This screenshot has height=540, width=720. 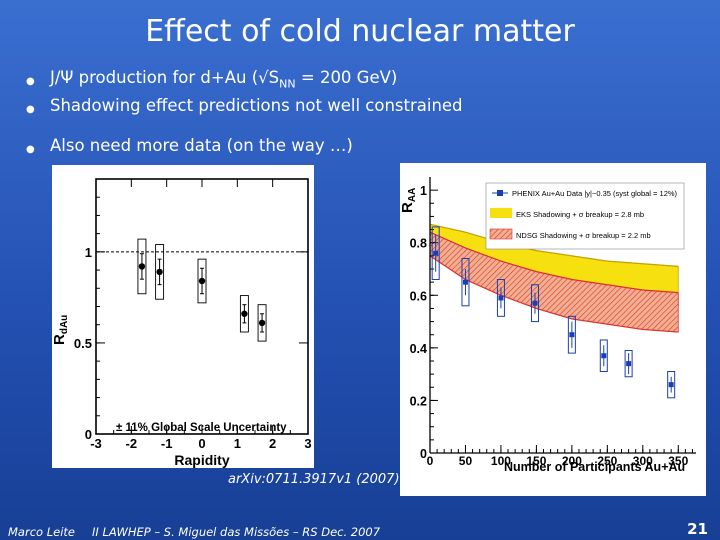 I want to click on x-tick-label: 350, so click(x=678, y=461).